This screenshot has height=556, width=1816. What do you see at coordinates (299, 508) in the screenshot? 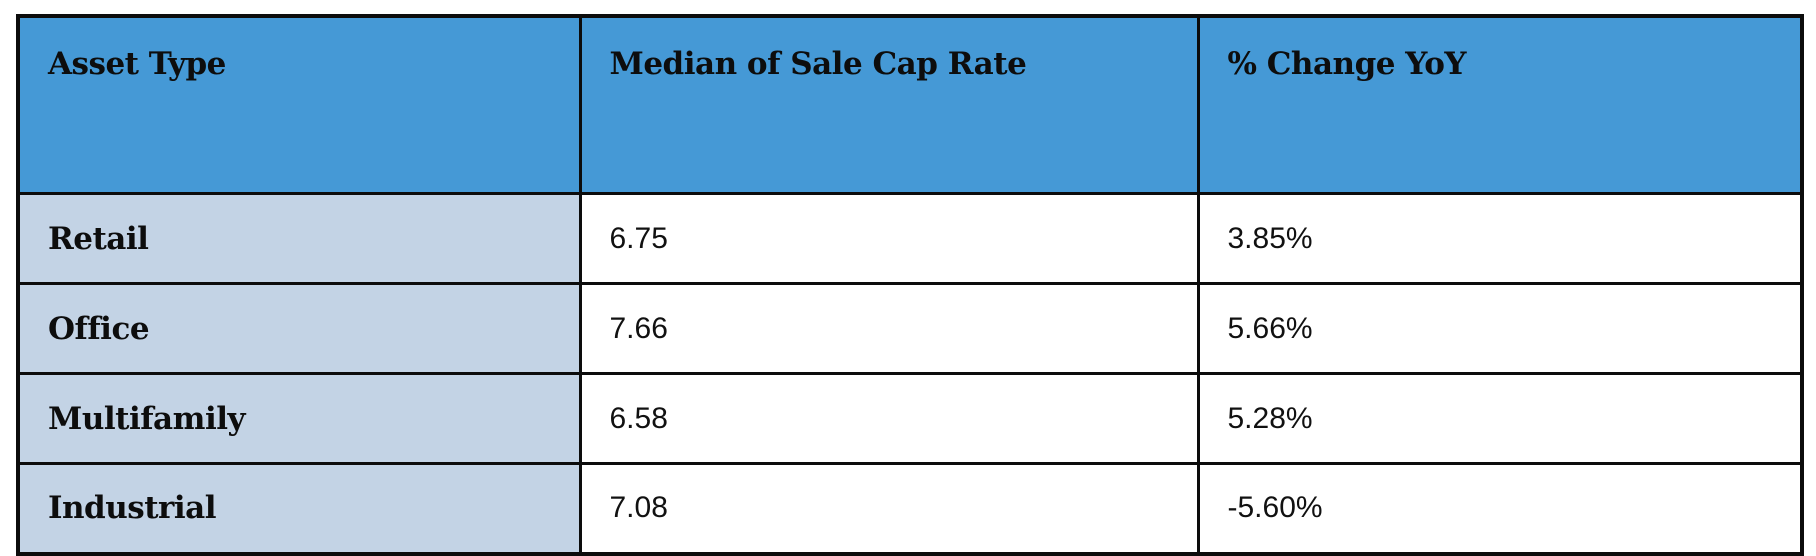
I see `asset-type-cell: Industrial` at bounding box center [299, 508].